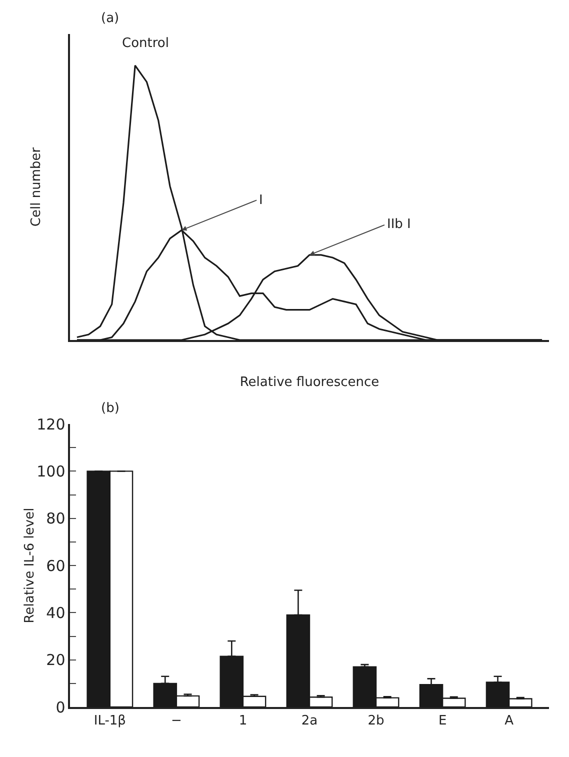 This screenshot has height=757, width=569. What do you see at coordinates (51, 424) in the screenshot?
I see `y-tick-label: 120` at bounding box center [51, 424].